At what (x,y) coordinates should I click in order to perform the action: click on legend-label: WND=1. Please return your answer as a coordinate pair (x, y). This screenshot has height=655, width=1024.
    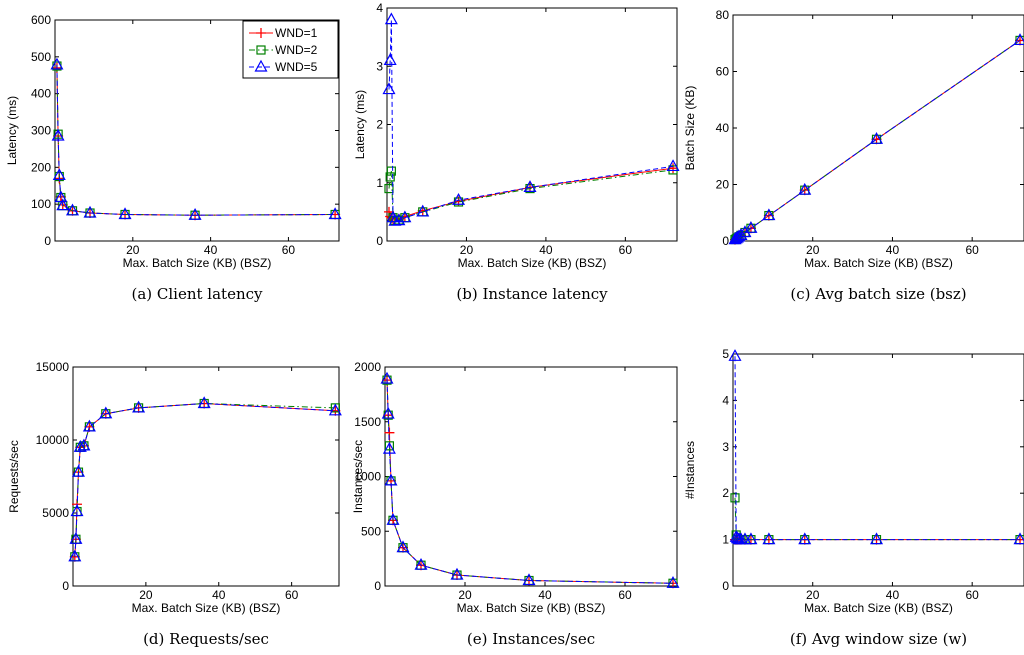
    Looking at the image, I should click on (296, 33).